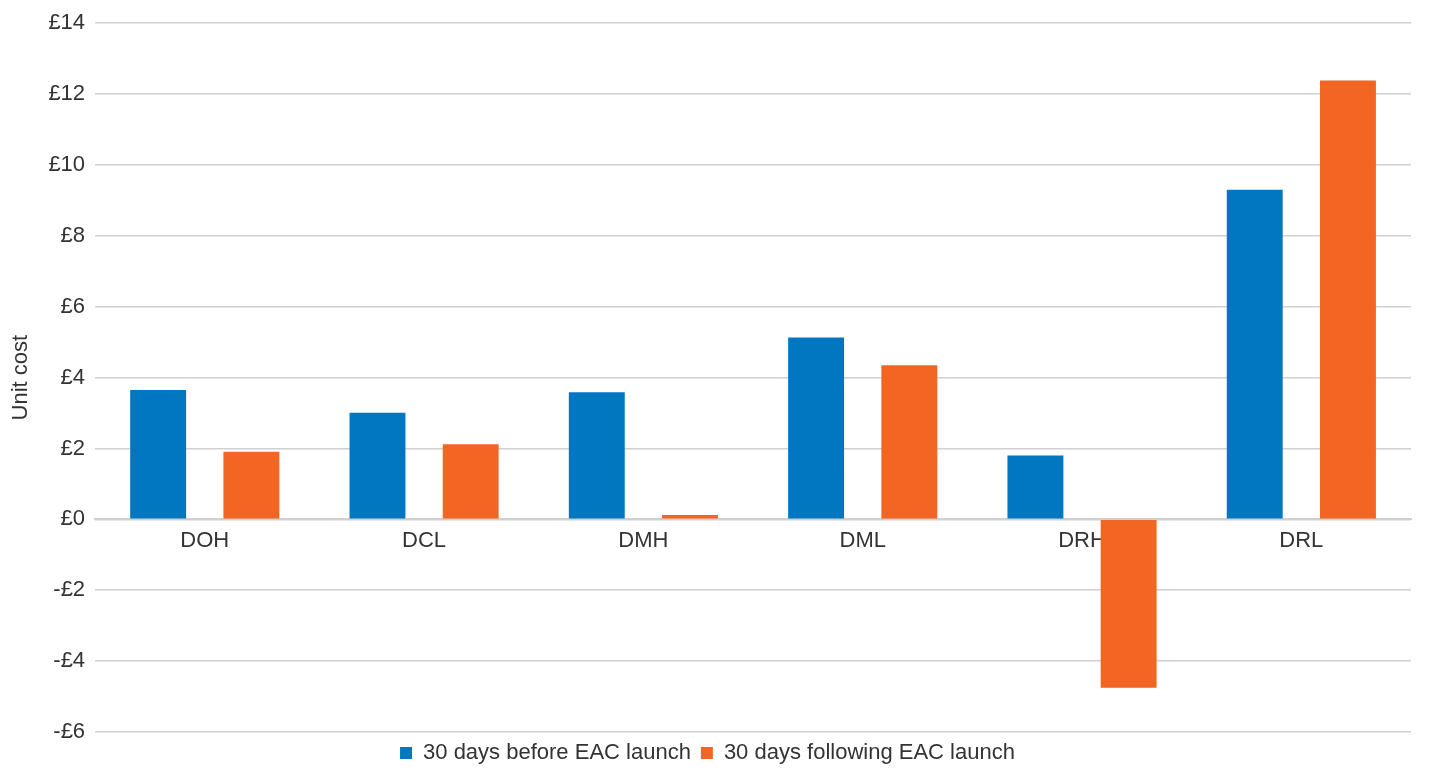 The height and width of the screenshot is (774, 1431). What do you see at coordinates (1301, 539) in the screenshot?
I see `x-tick-label: DRL` at bounding box center [1301, 539].